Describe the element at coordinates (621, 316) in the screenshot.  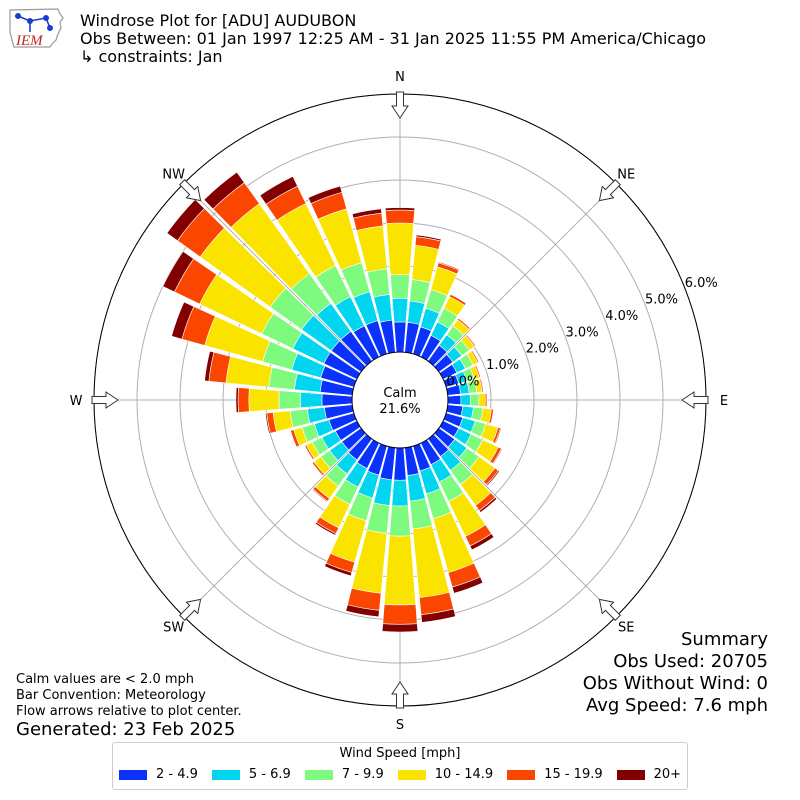
I see `radial-tick-label: 4.0%` at that location.